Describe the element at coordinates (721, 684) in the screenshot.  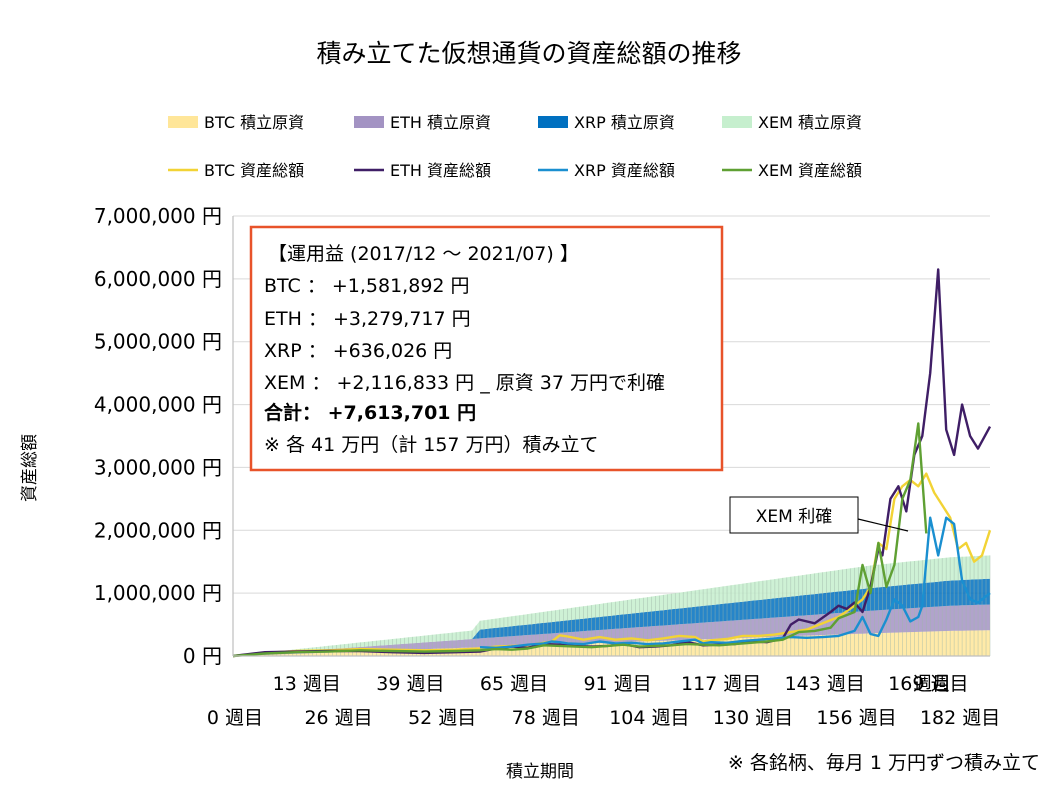
I see `x-tick-label: 117 週目` at that location.